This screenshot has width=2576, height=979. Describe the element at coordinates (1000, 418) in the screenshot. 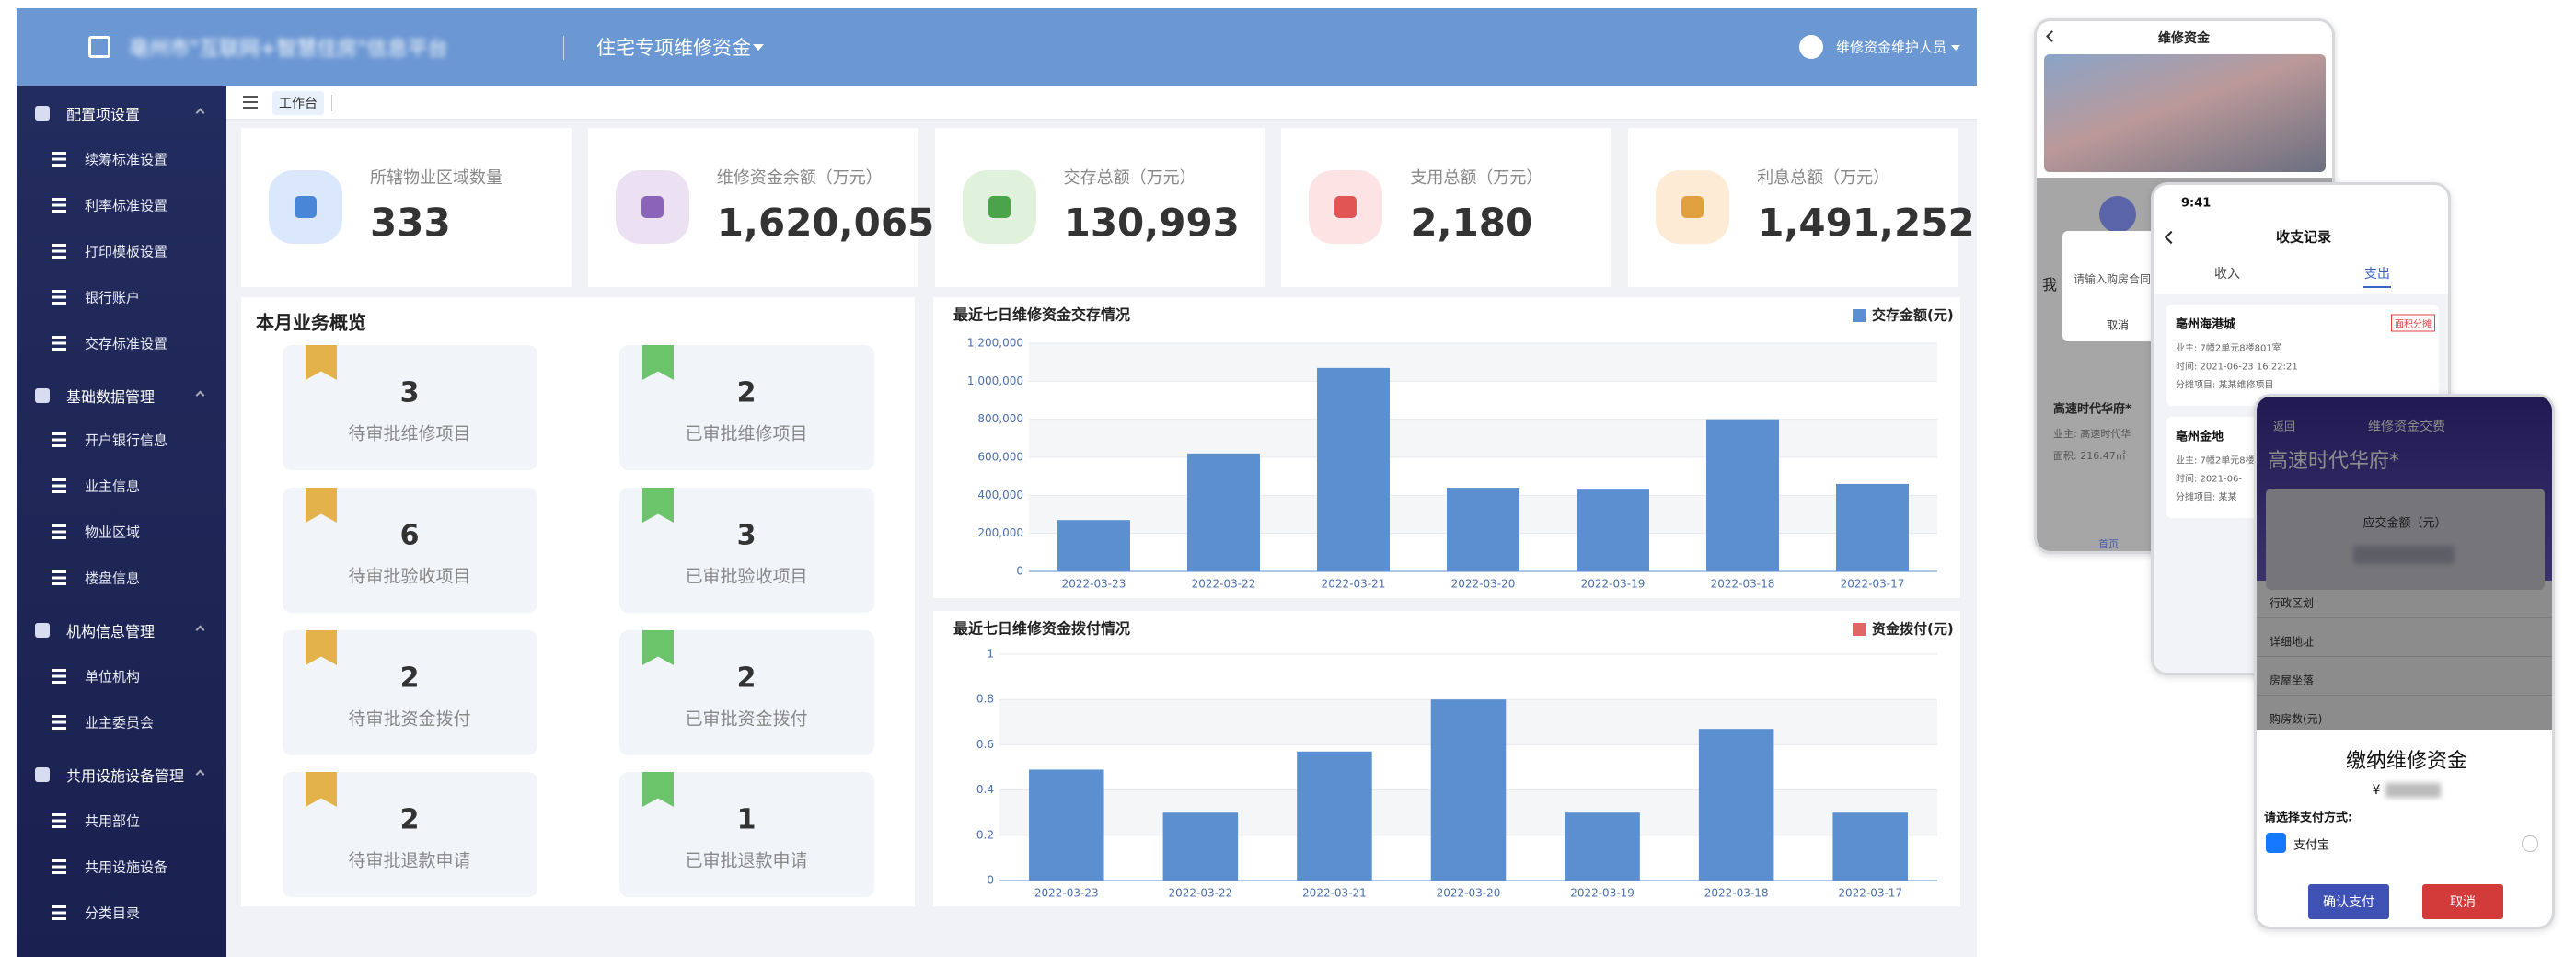

I see `y-tick-label: 800,000` at that location.